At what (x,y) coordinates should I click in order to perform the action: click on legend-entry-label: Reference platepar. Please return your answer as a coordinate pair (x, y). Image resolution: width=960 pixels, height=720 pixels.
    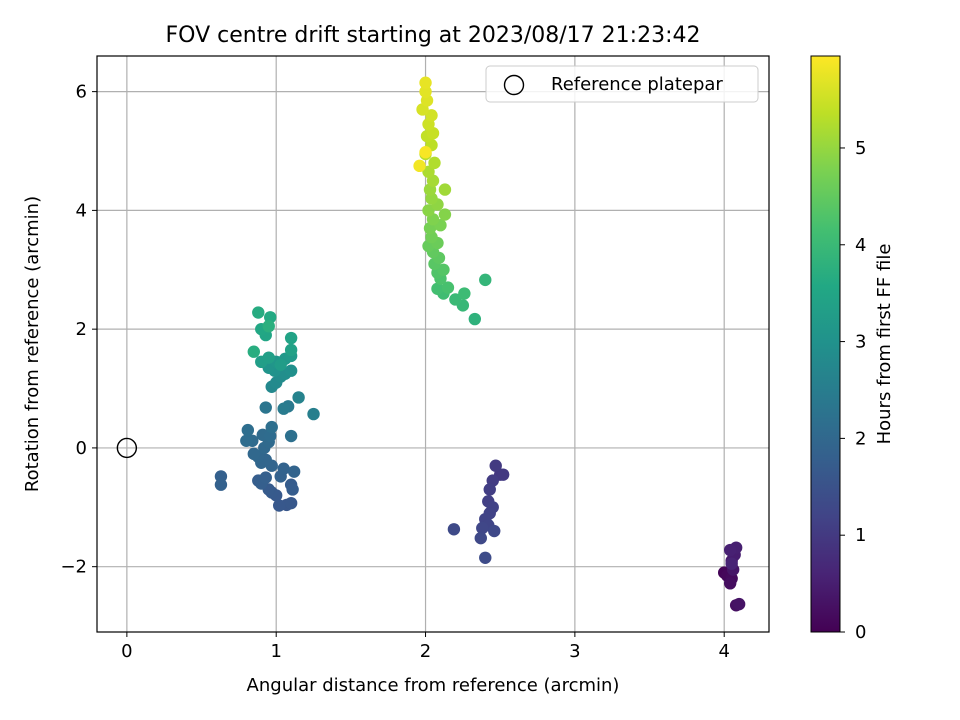
    Looking at the image, I should click on (637, 84).